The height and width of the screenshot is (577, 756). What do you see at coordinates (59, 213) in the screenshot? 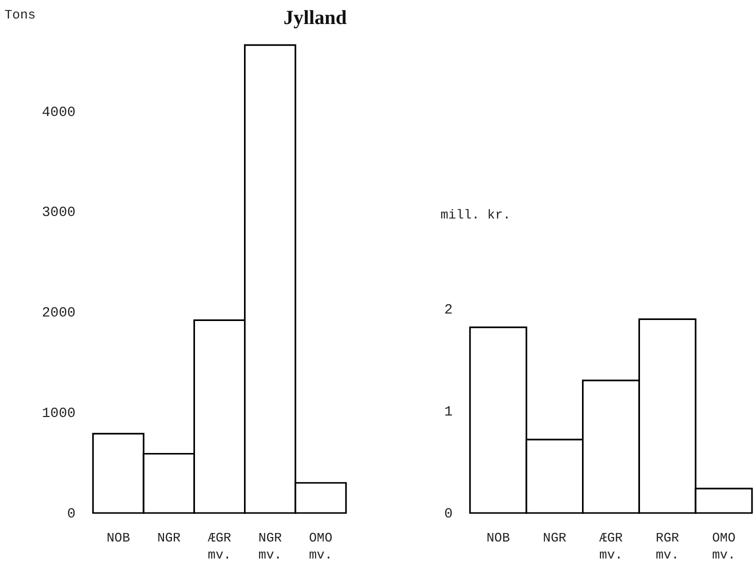
I see `y-tick-label: 3000` at bounding box center [59, 213].